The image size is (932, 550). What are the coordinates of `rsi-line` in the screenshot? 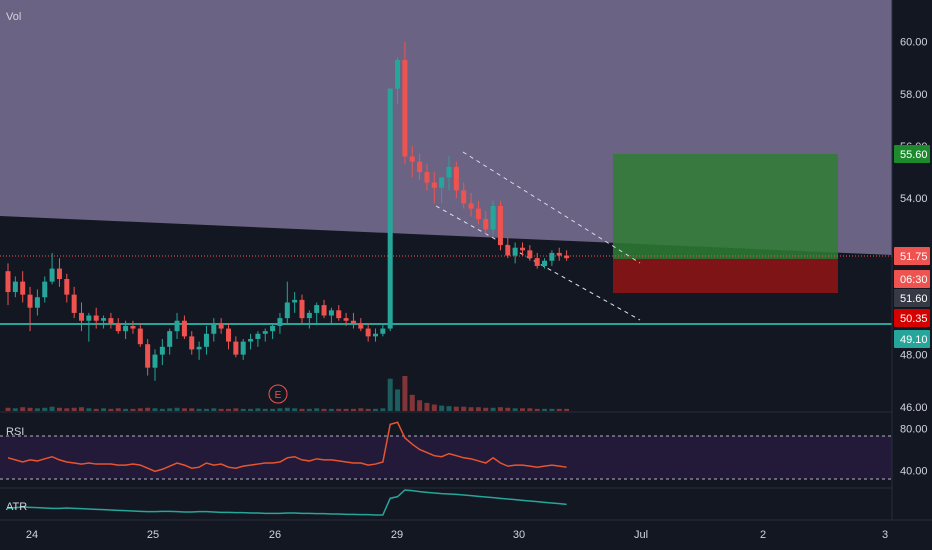 It's located at (287, 447).